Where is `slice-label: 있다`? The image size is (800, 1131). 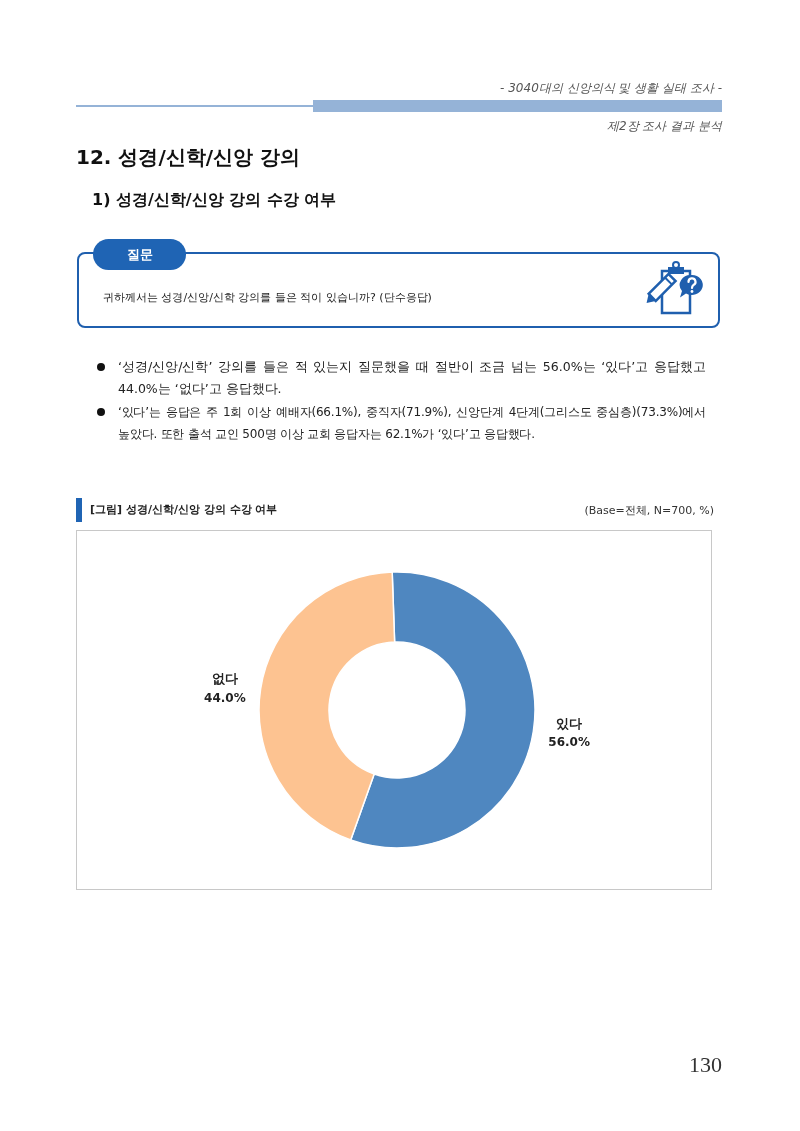 slice-label: 있다 is located at coordinates (569, 723).